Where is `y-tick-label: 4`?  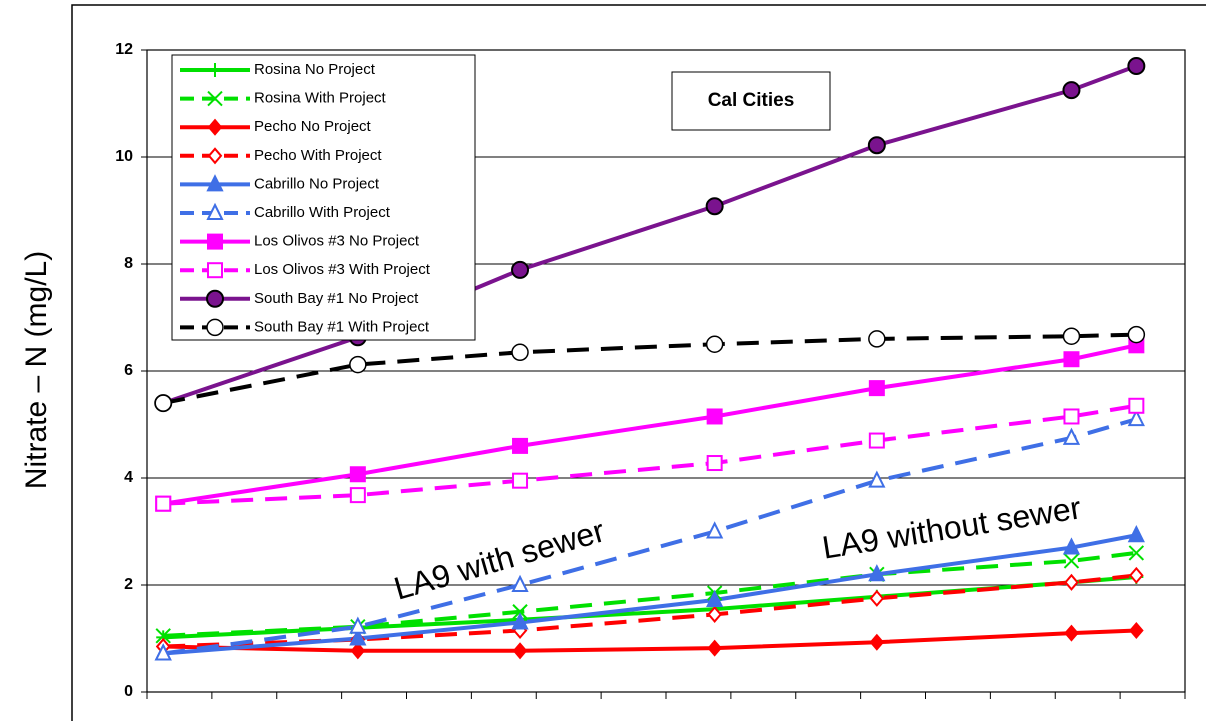
y-tick-label: 4 is located at coordinates (128, 477).